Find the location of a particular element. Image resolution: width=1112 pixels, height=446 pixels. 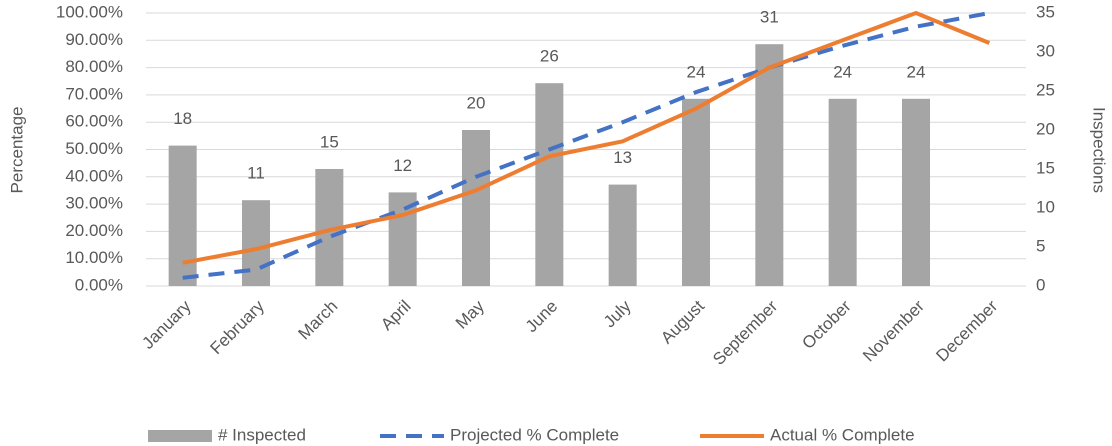

x-tick-label: May is located at coordinates (470, 314).